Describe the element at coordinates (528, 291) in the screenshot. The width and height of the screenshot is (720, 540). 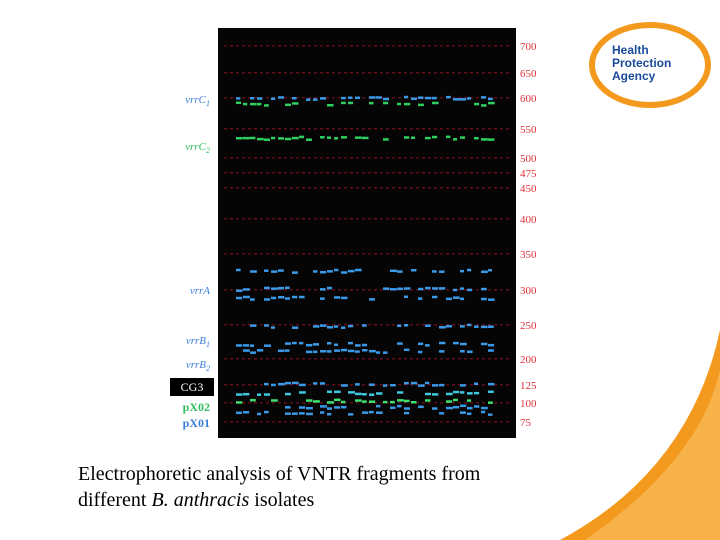
I see `size-marker: 300` at that location.